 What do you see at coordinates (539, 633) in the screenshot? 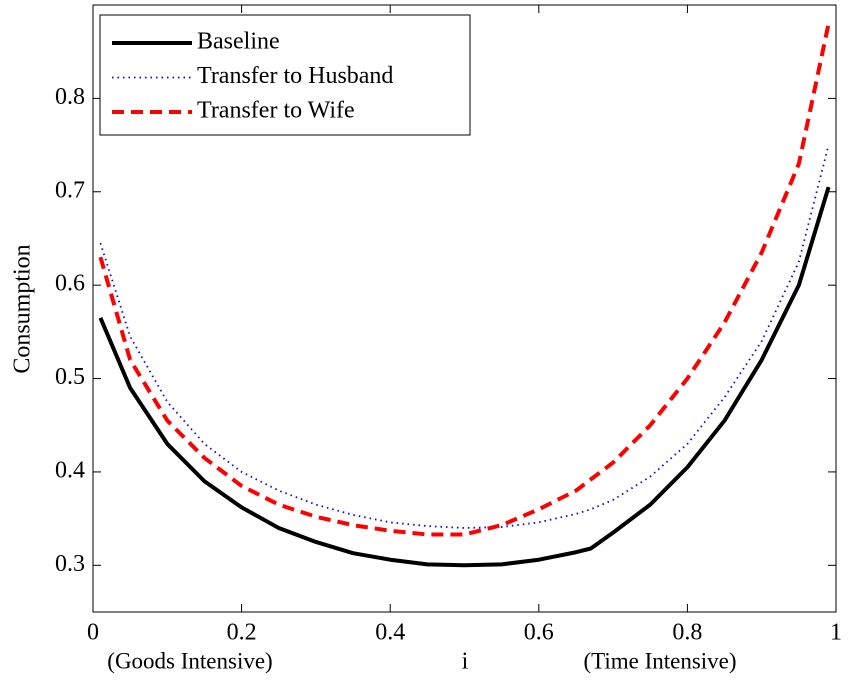
I see `x-tick-label: 0.6` at bounding box center [539, 633].